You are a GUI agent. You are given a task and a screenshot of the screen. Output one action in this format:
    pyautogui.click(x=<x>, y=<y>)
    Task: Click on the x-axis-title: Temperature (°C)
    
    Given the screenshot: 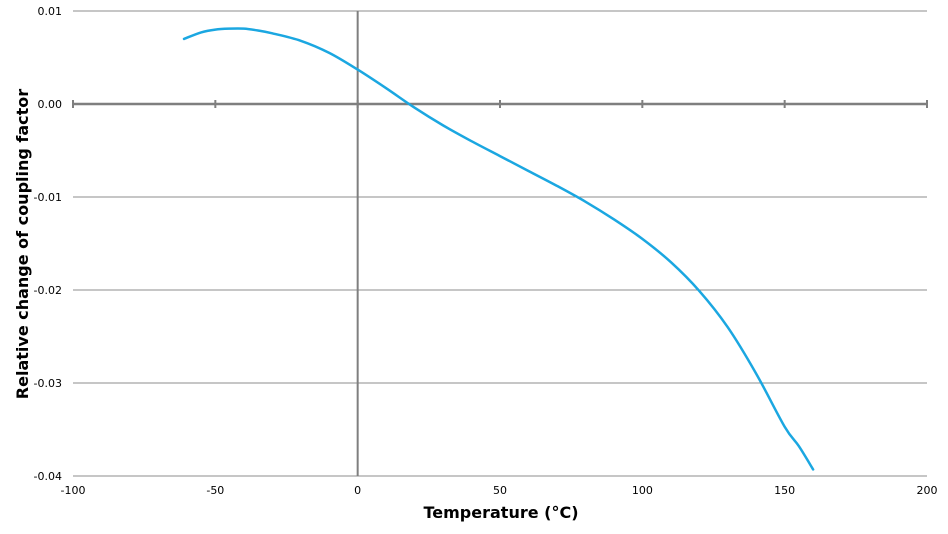 What is the action you would take?
    pyautogui.click(x=500, y=512)
    